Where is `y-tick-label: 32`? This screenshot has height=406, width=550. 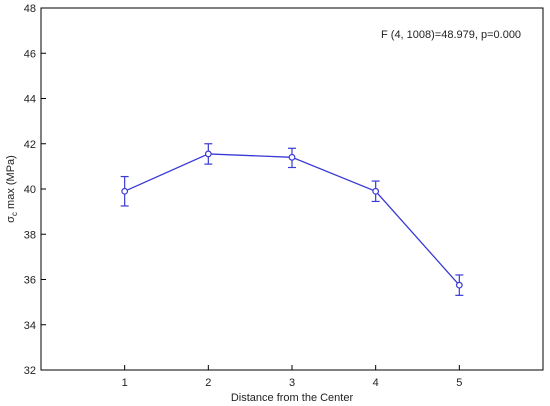
y-tick-label: 32 is located at coordinates (30, 371).